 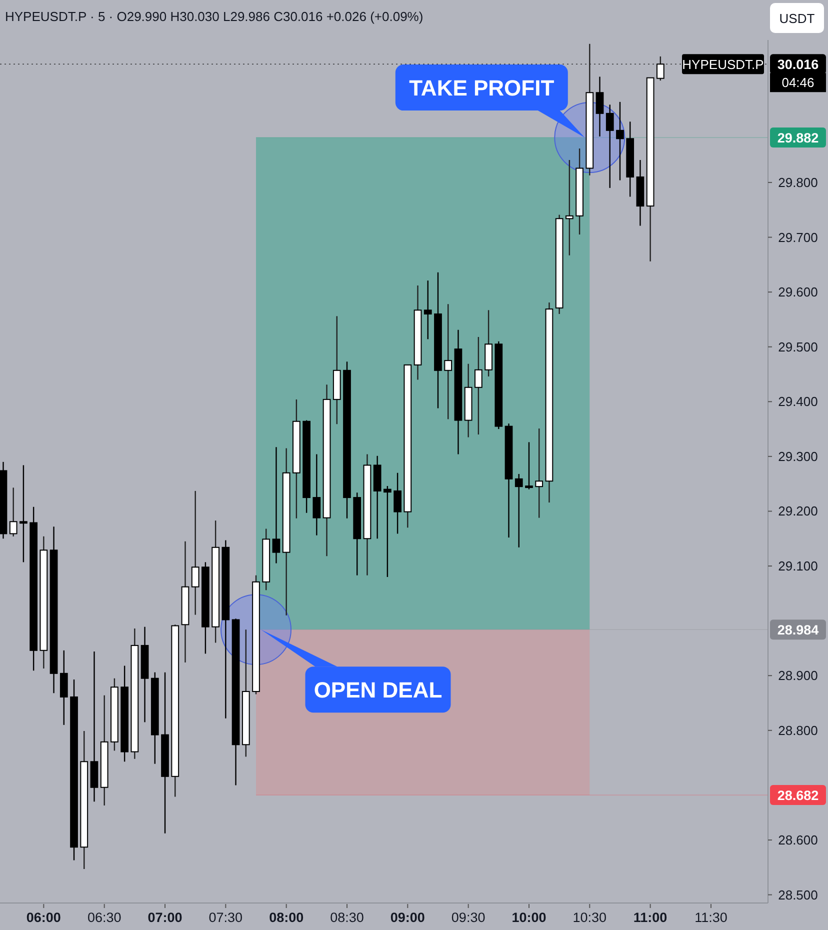 What do you see at coordinates (165, 917) in the screenshot?
I see `x-tick-label: 07:00` at bounding box center [165, 917].